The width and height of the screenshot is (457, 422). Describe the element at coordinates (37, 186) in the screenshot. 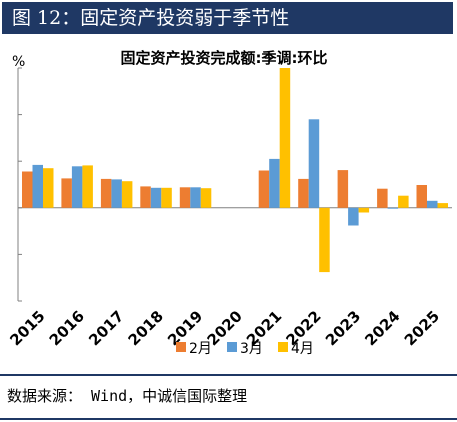

I see `bar-2015-3月` at that location.